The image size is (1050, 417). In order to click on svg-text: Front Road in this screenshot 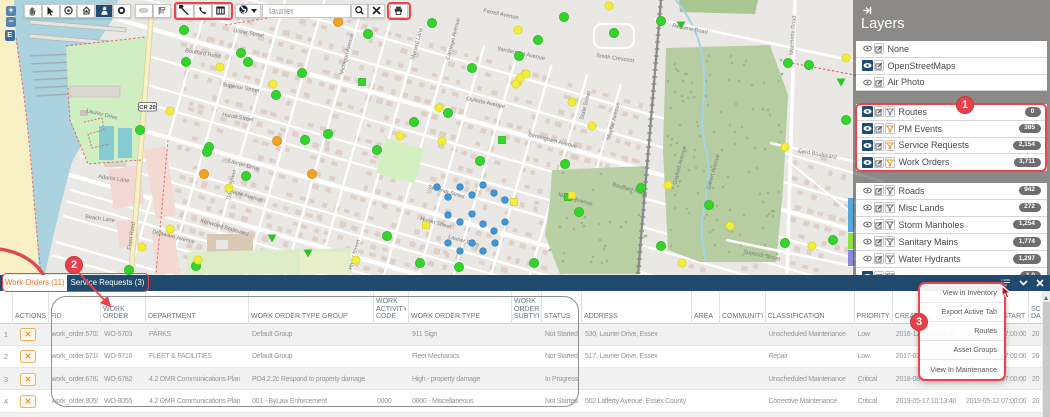, I will do `click(132, 236)`.